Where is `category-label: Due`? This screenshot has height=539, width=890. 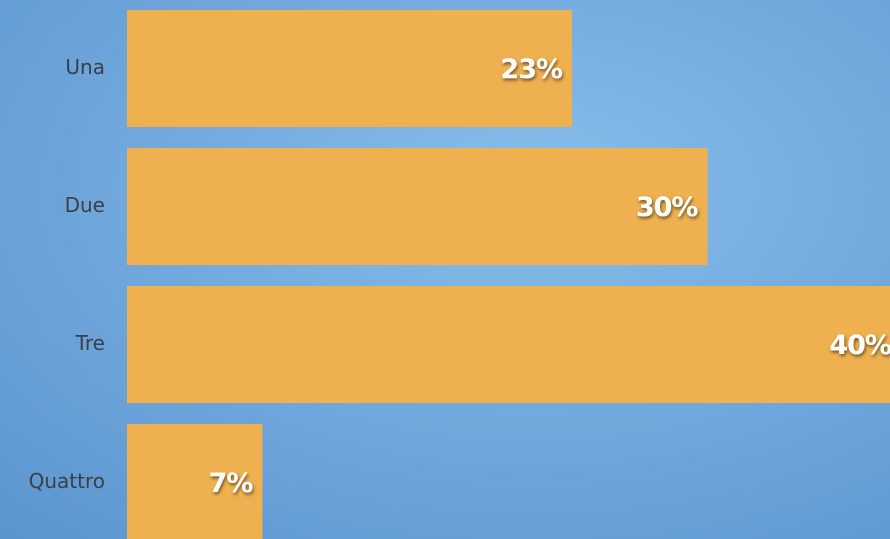 category-label: Due is located at coordinates (85, 205).